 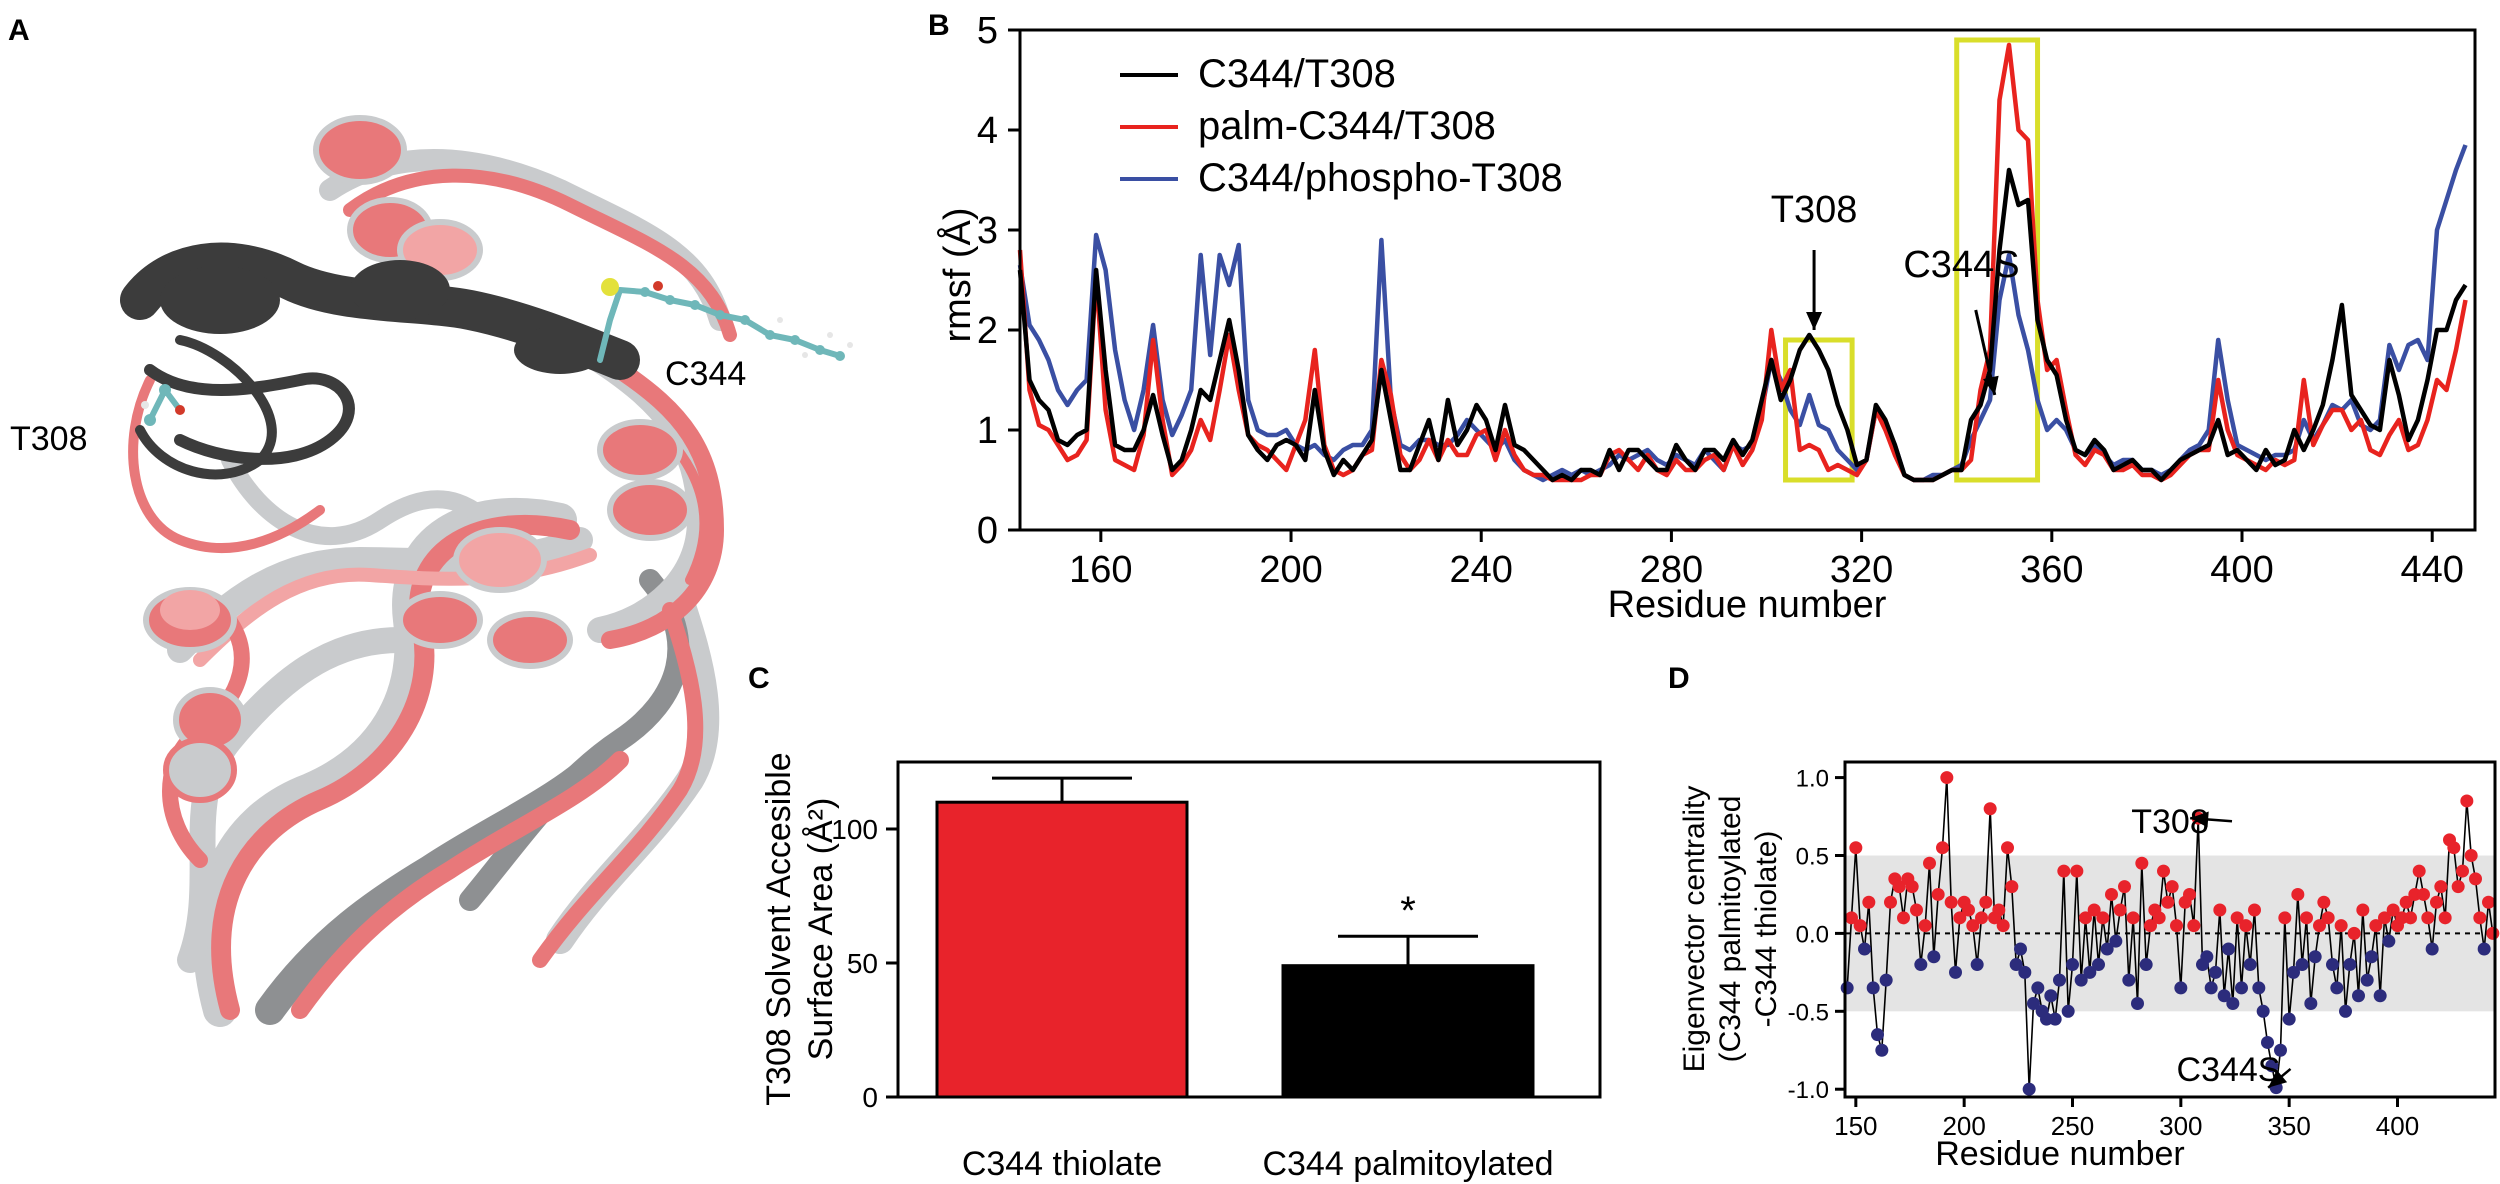 I want to click on b-y-axis: 0 1 2 3 4 5, so click(x=998, y=281).